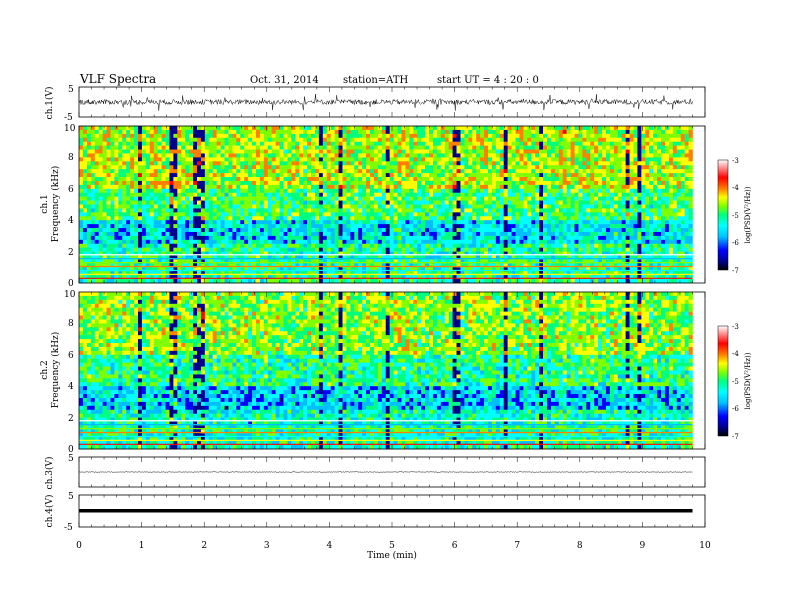 The height and width of the screenshot is (612, 792). Describe the element at coordinates (71, 90) in the screenshot. I see `ch1-ytick-top: 5` at that location.